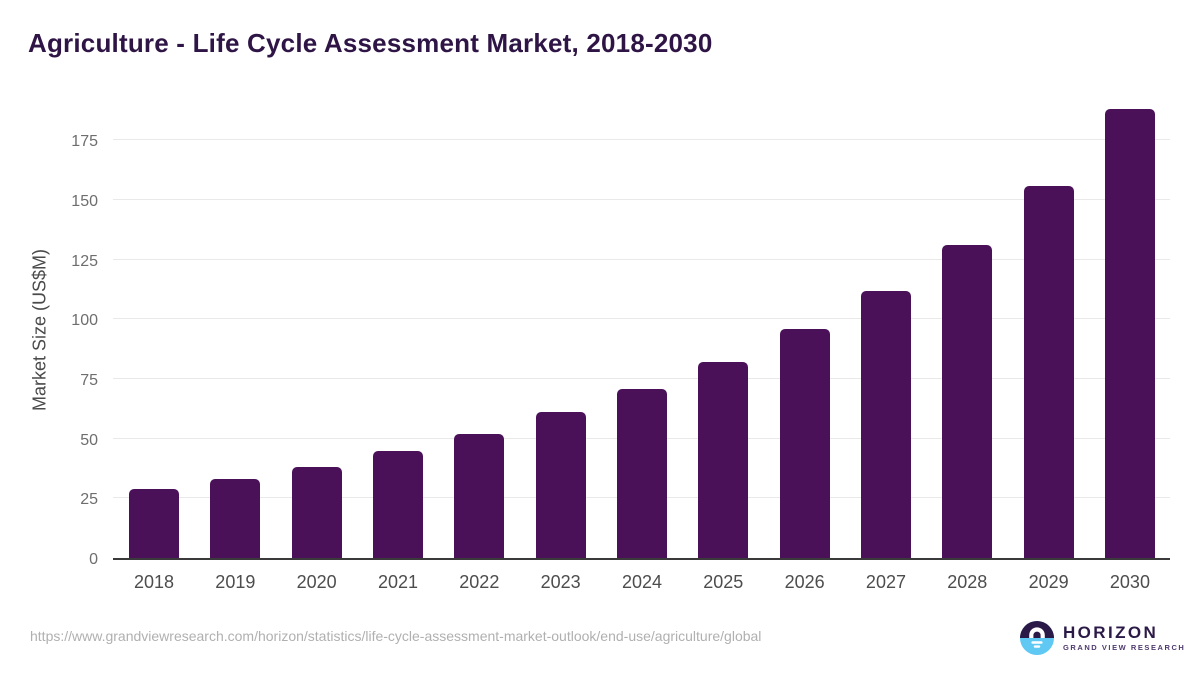 This screenshot has width=1200, height=675. What do you see at coordinates (1048, 388) in the screenshot?
I see `bar-2029: 2029` at bounding box center [1048, 388].